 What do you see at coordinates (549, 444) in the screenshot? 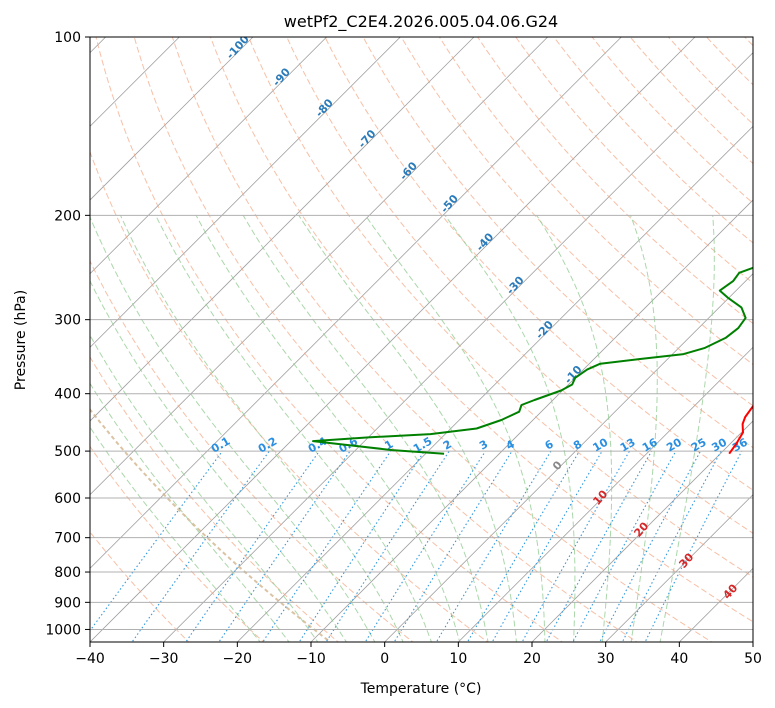
I see `mixing-ratio-label: 6` at bounding box center [549, 444].